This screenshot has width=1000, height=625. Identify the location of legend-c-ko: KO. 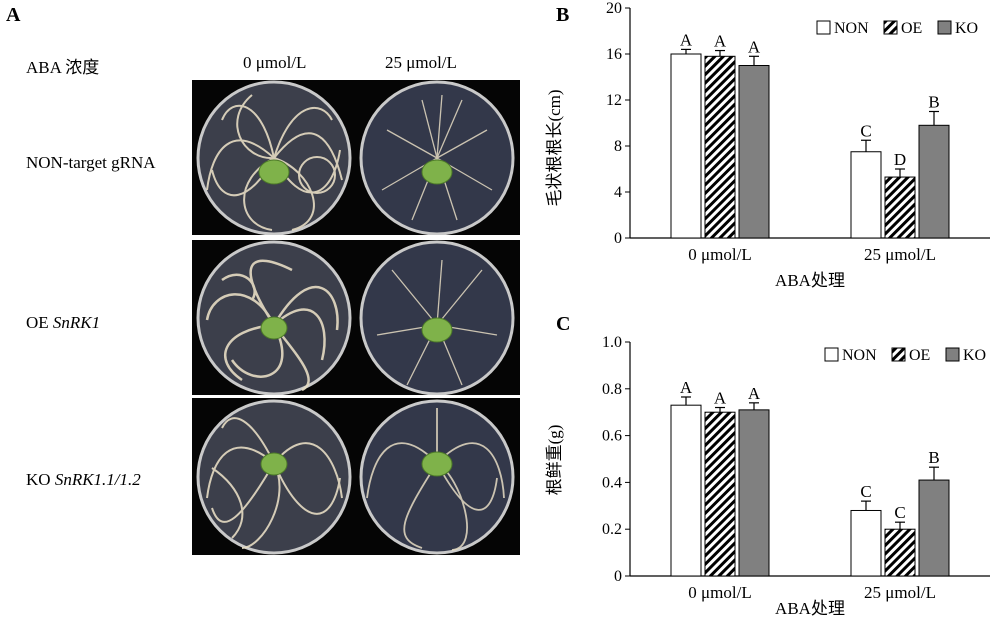
(974, 355).